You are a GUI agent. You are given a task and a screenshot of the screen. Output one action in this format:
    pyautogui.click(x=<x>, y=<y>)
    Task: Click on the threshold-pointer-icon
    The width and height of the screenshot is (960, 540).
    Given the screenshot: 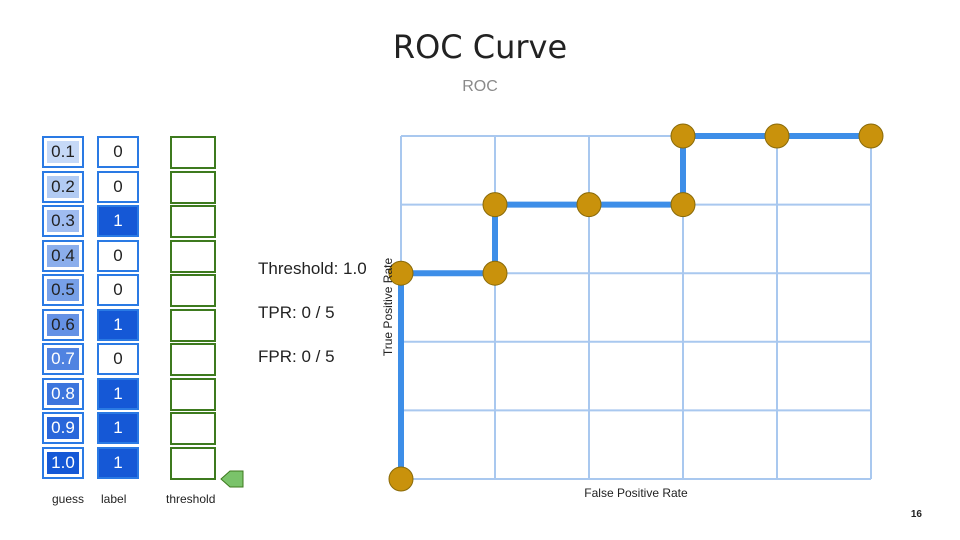 What is the action you would take?
    pyautogui.click(x=232, y=479)
    